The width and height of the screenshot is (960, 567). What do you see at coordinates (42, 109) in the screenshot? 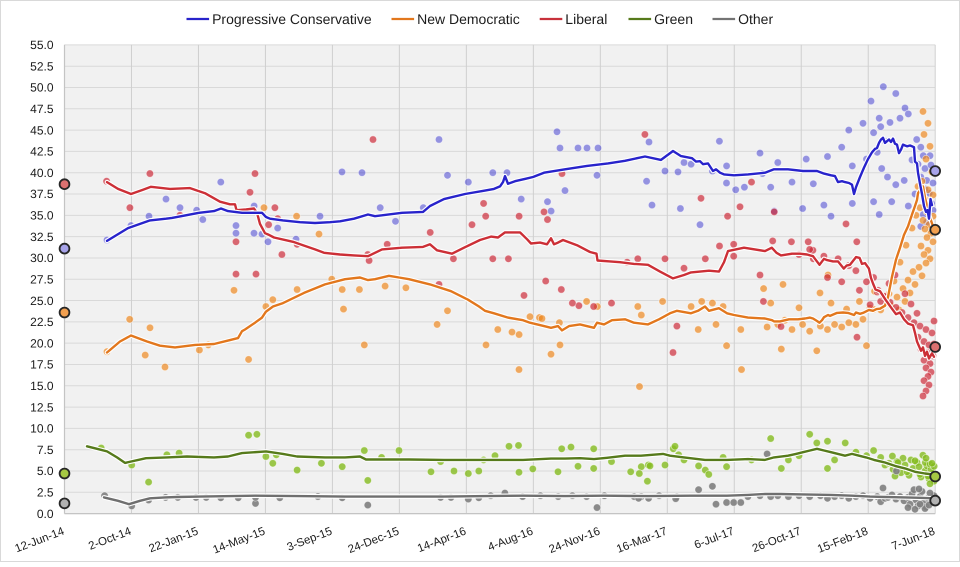
I see `svg-text: 47.5` at bounding box center [42, 109].